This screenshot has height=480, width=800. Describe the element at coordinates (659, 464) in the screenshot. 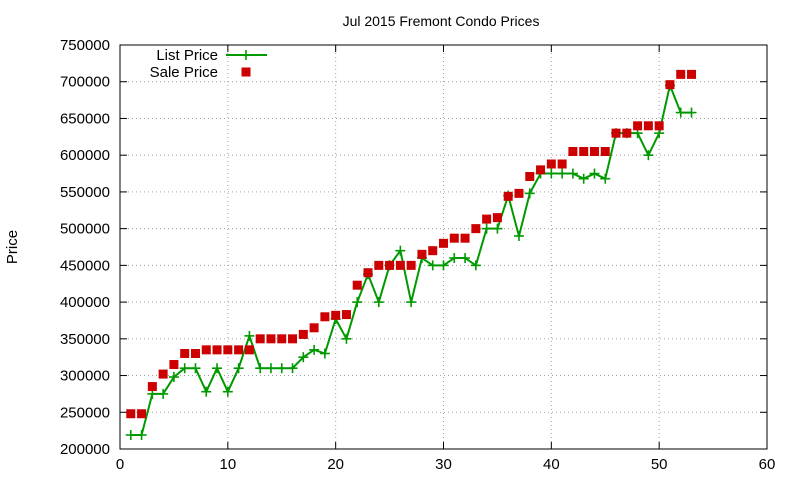

I see `x-tick-label: 50` at that location.